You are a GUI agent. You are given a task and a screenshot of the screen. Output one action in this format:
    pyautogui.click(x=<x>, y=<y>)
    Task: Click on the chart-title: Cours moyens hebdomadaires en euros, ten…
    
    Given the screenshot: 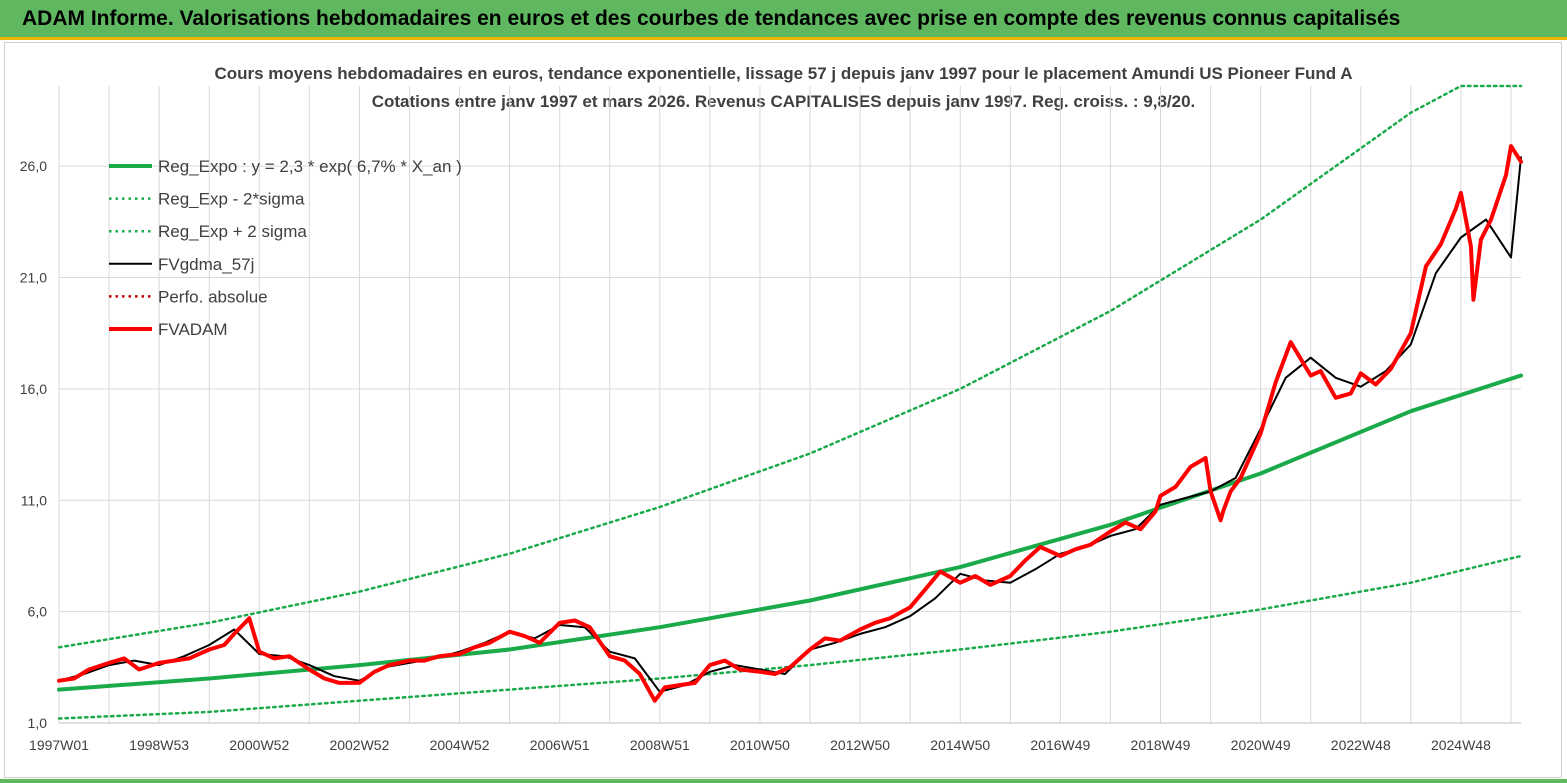 What is the action you would take?
    pyautogui.click(x=783, y=73)
    